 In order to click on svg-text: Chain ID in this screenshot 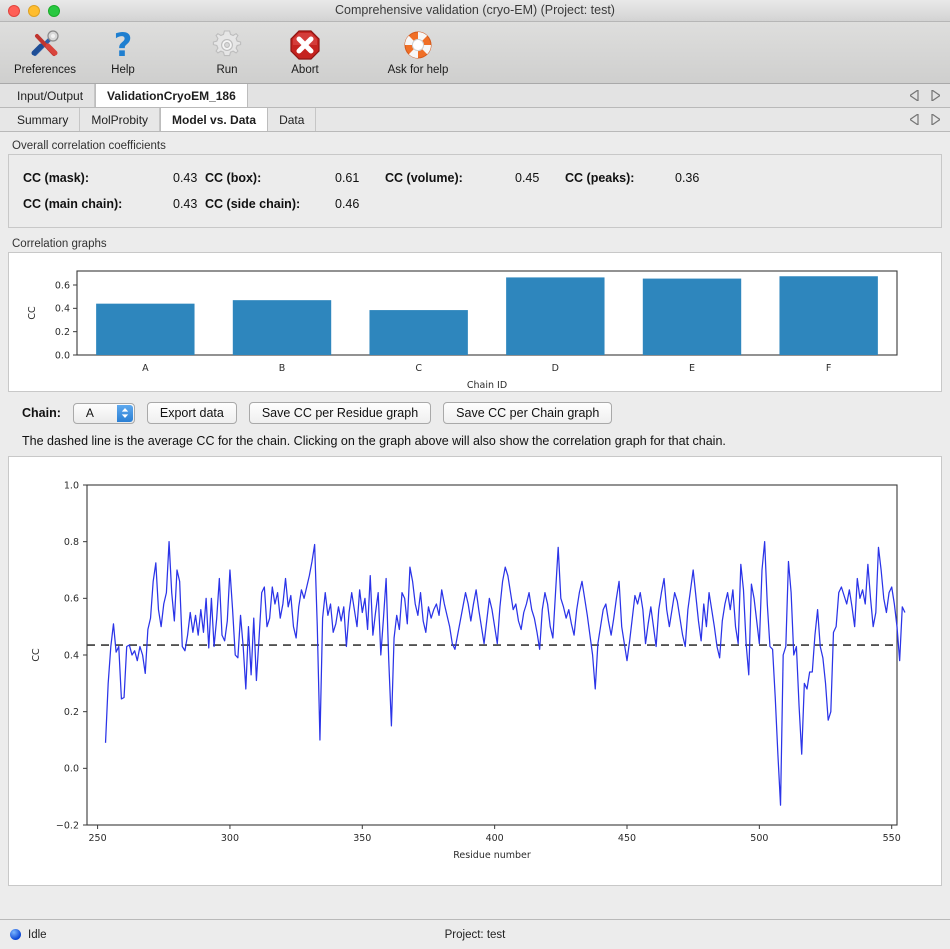, I will do `click(487, 385)`.